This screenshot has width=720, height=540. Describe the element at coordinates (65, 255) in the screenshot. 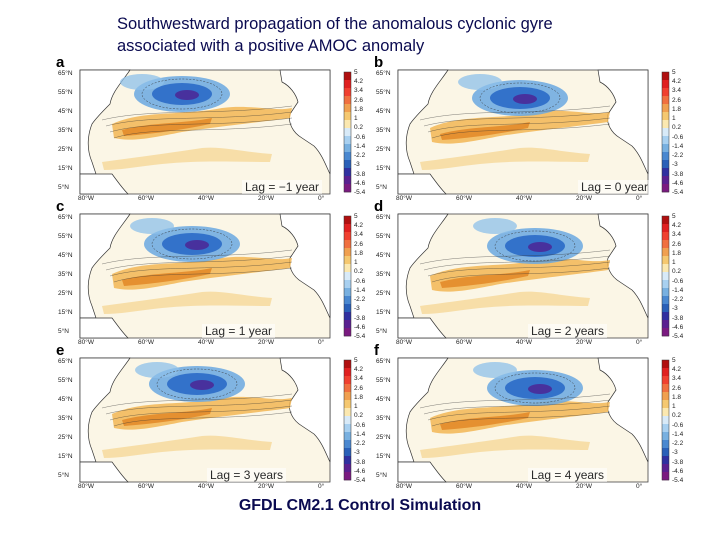

I see `latitude-tick-label: 45°N` at that location.